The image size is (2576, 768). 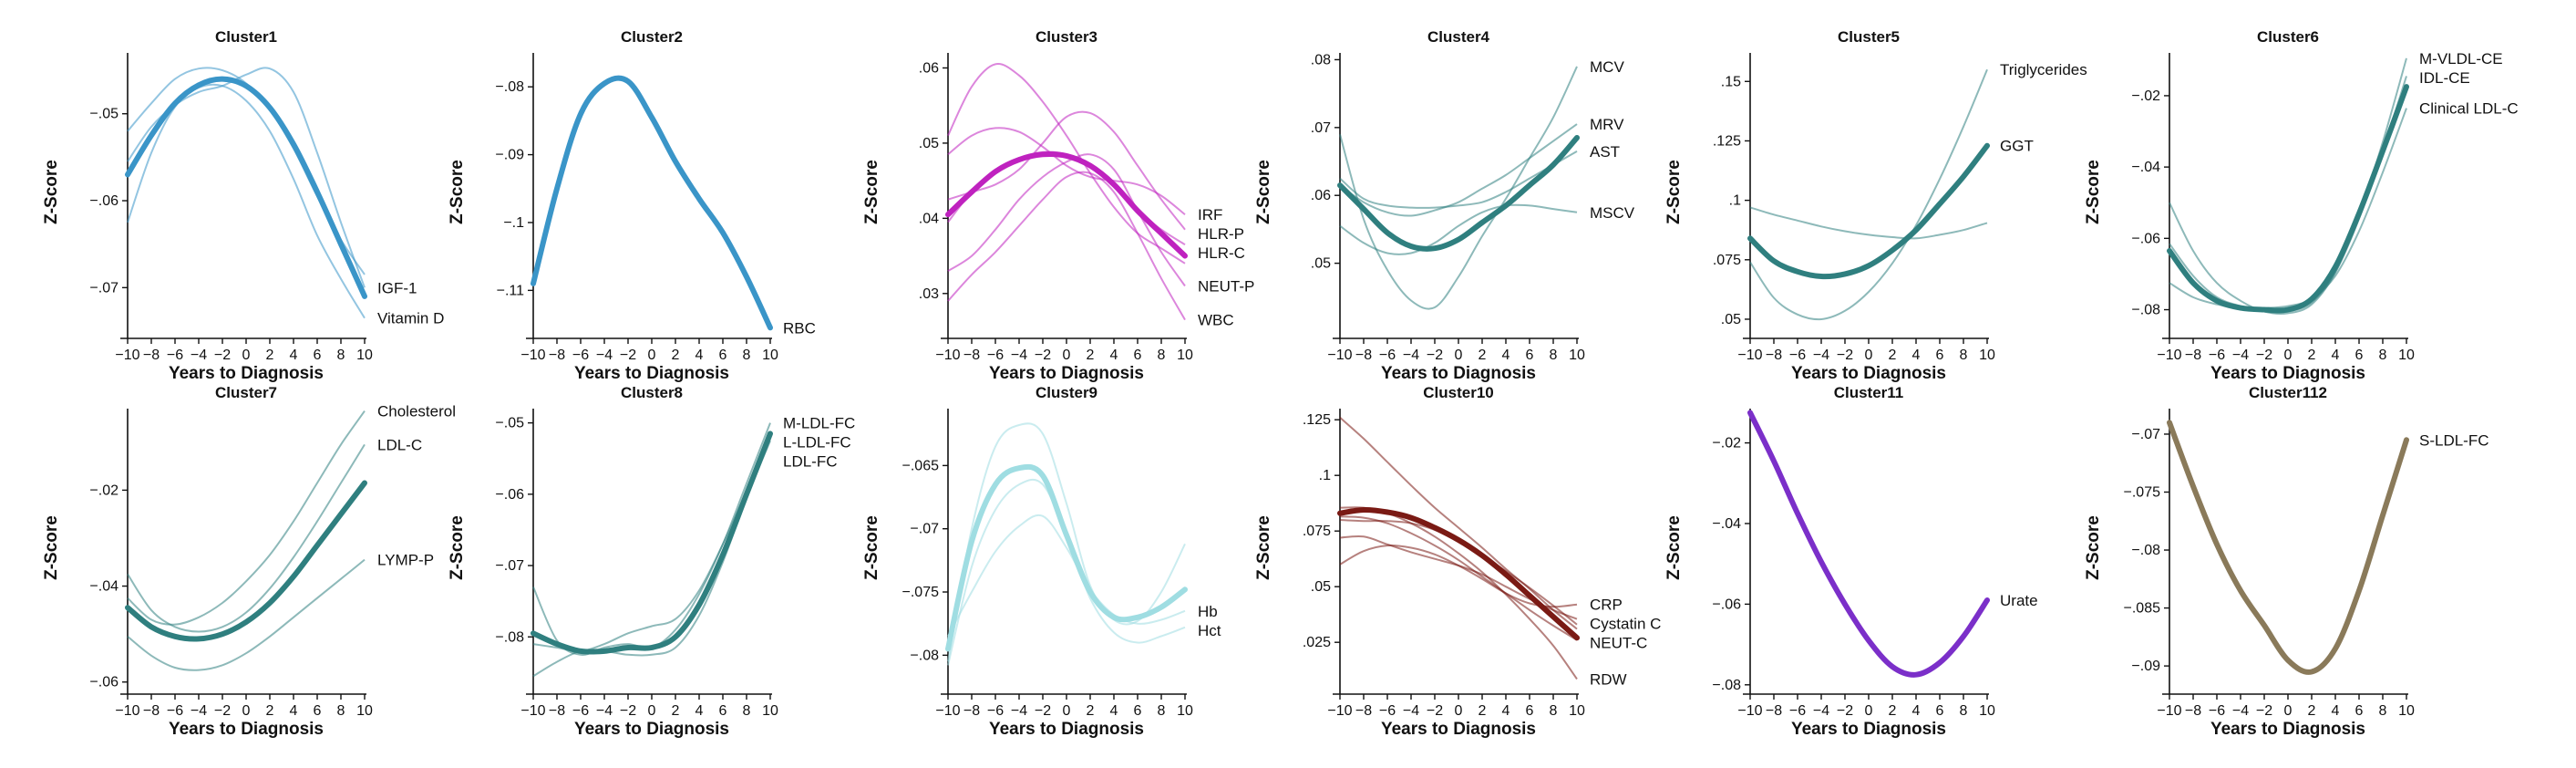 What do you see at coordinates (1208, 612) in the screenshot?
I see `series-label: Hb` at bounding box center [1208, 612].